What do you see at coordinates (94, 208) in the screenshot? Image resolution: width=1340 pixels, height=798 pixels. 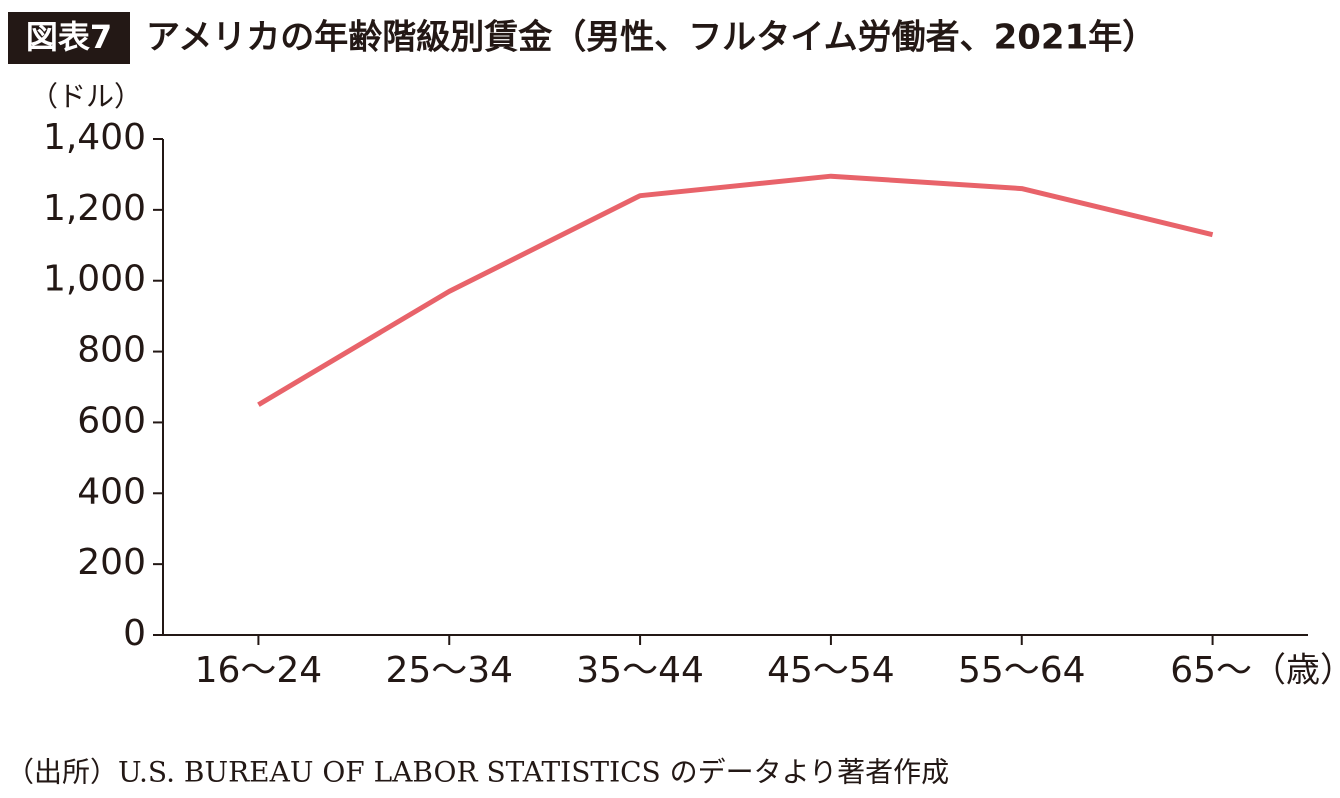 I see `y-tick-label: 1,200` at bounding box center [94, 208].